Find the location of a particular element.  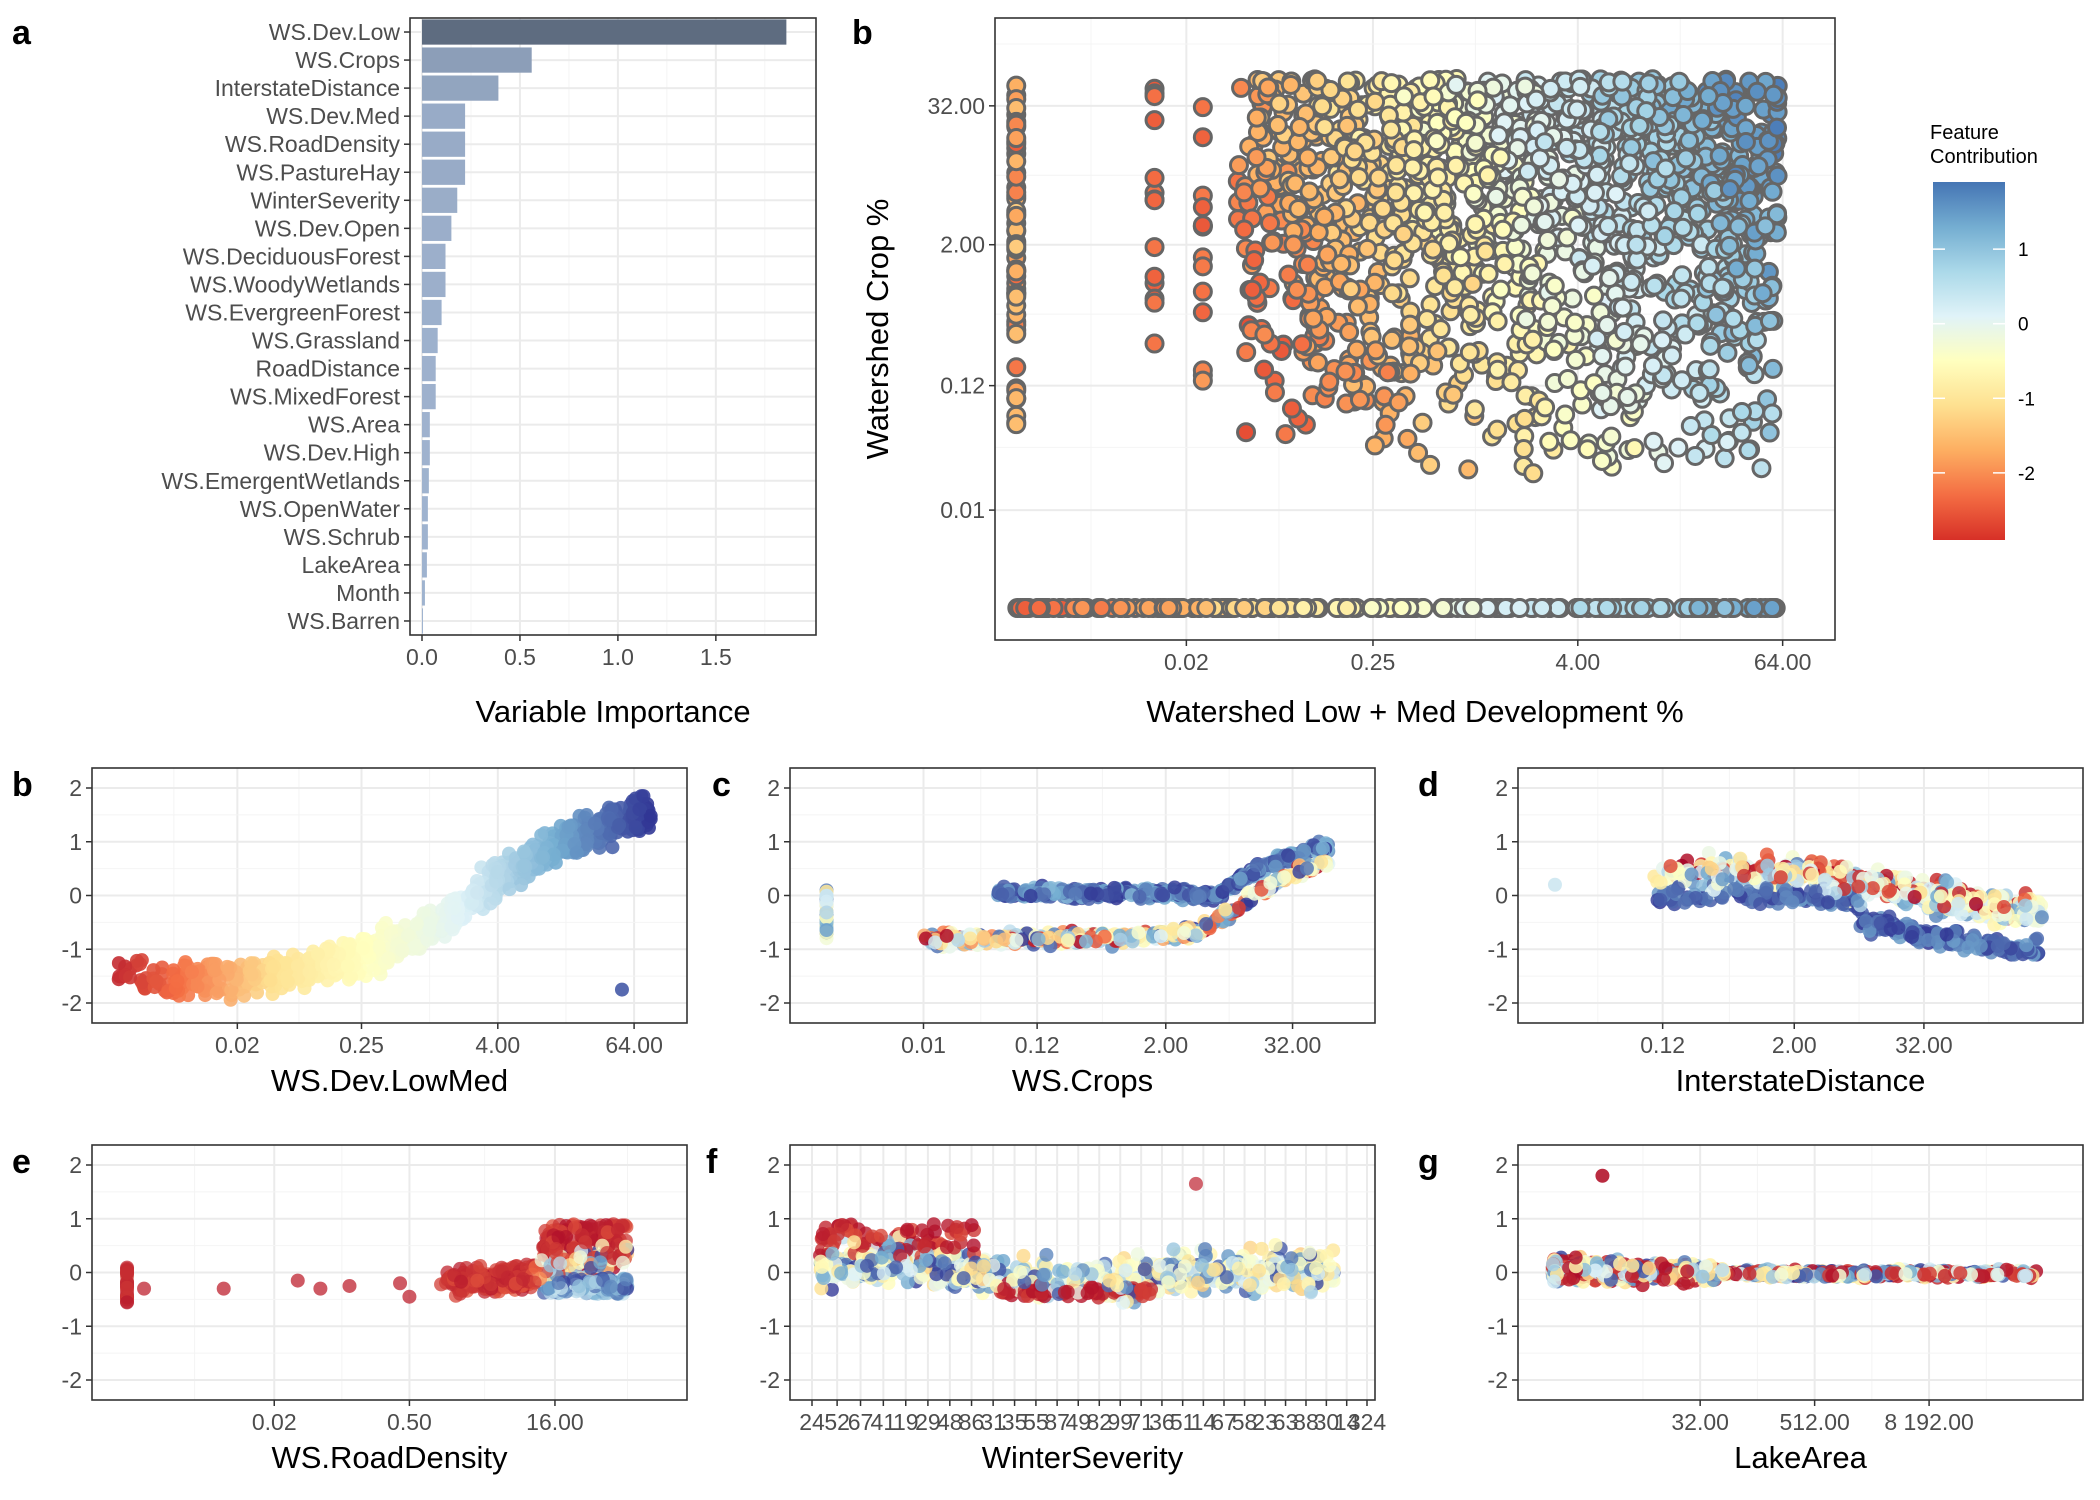

legend-title-line2: Contribution is located at coordinates (1984, 157).